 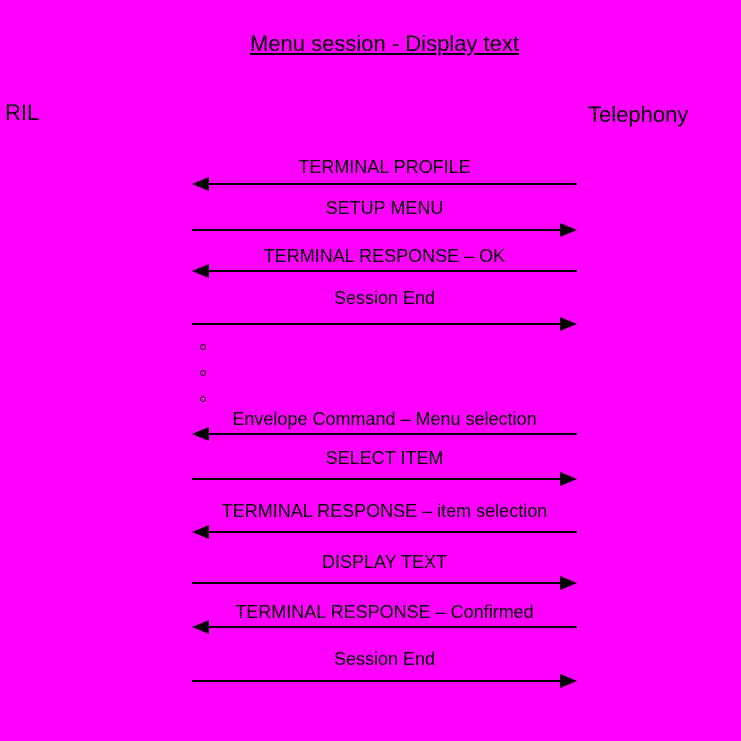 What do you see at coordinates (384, 458) in the screenshot?
I see `message-label-select-item: SELECT ITEM` at bounding box center [384, 458].